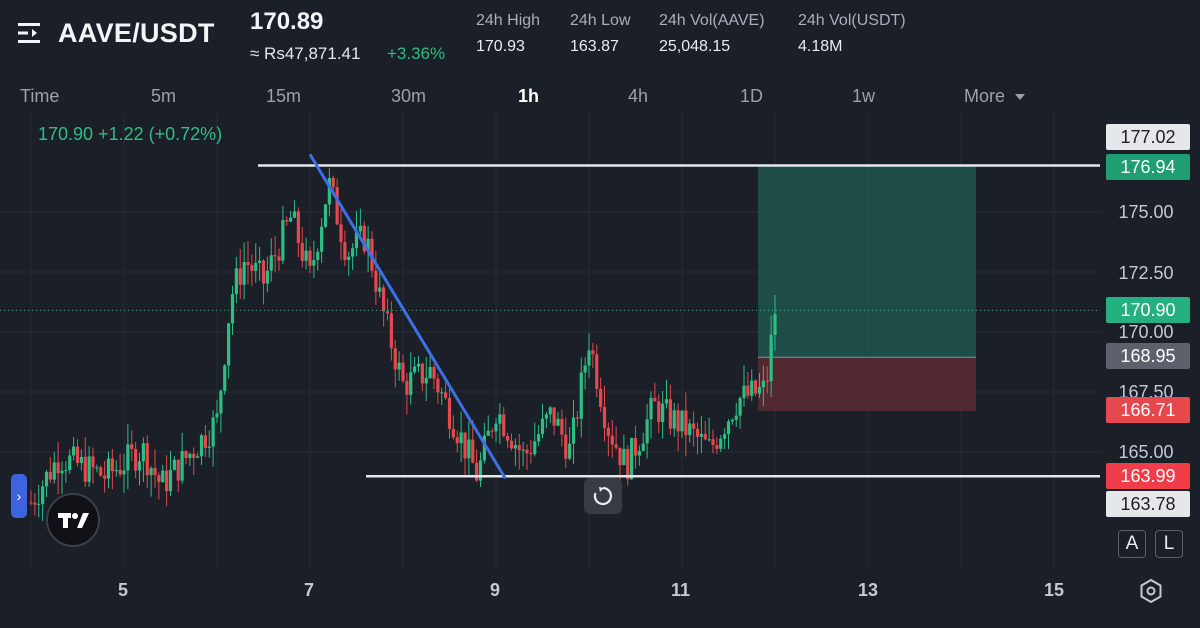 This screenshot has height=628, width=1200. I want to click on settings-icon, so click(1151, 591).